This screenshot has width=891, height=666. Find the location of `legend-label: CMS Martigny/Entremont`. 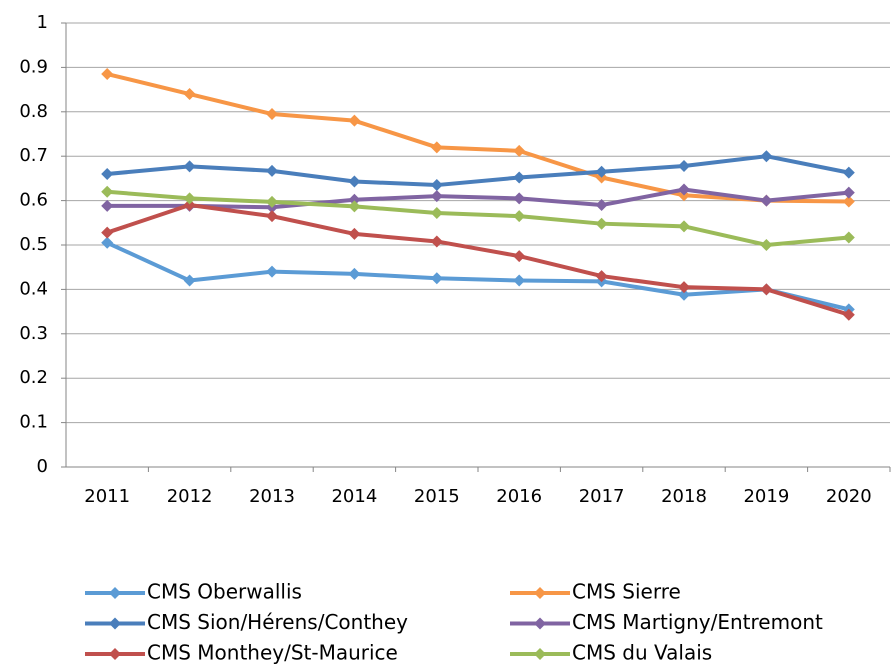

legend-label: CMS Martigny/Entremont is located at coordinates (697, 622).